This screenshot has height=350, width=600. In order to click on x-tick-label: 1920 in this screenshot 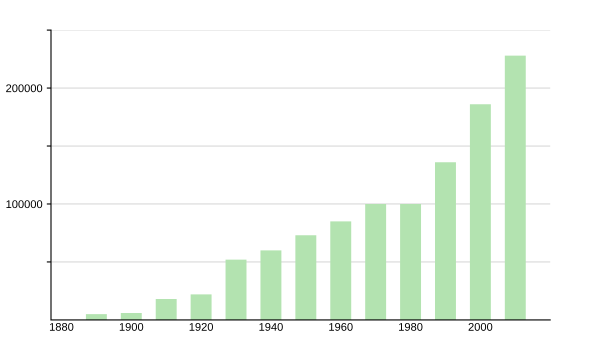, I will do `click(202, 326)`.